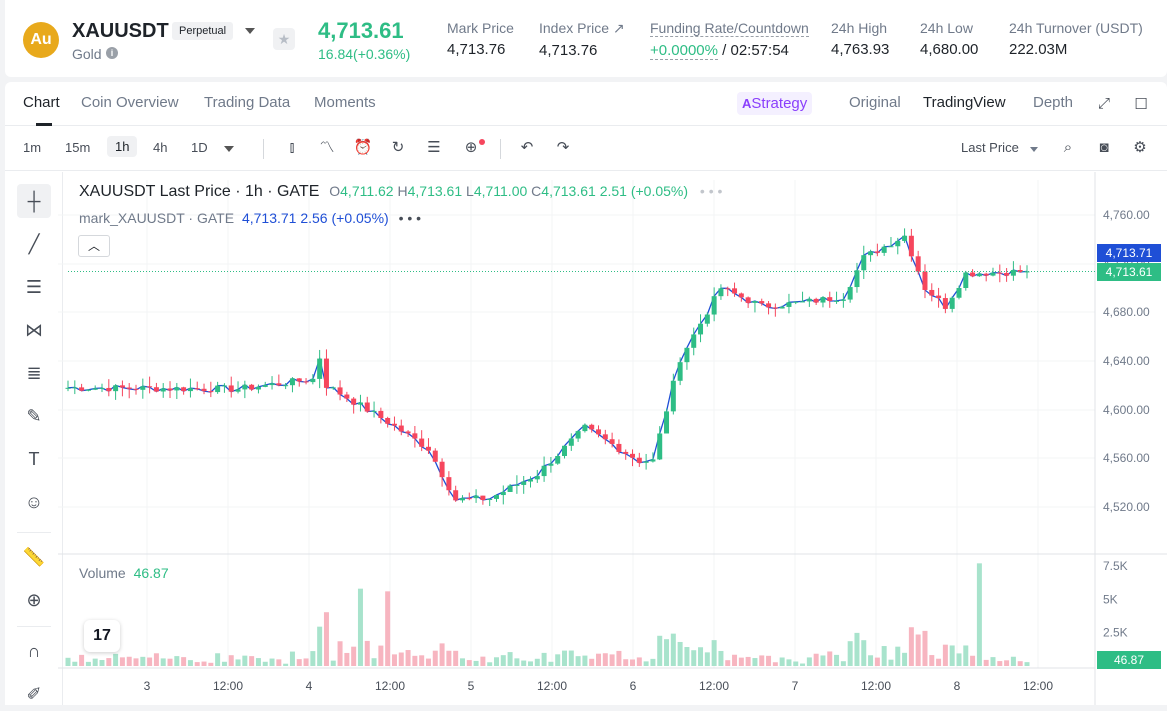 The image size is (1167, 711). What do you see at coordinates (32, 147) in the screenshot?
I see `timeframe-1m: 1m` at bounding box center [32, 147].